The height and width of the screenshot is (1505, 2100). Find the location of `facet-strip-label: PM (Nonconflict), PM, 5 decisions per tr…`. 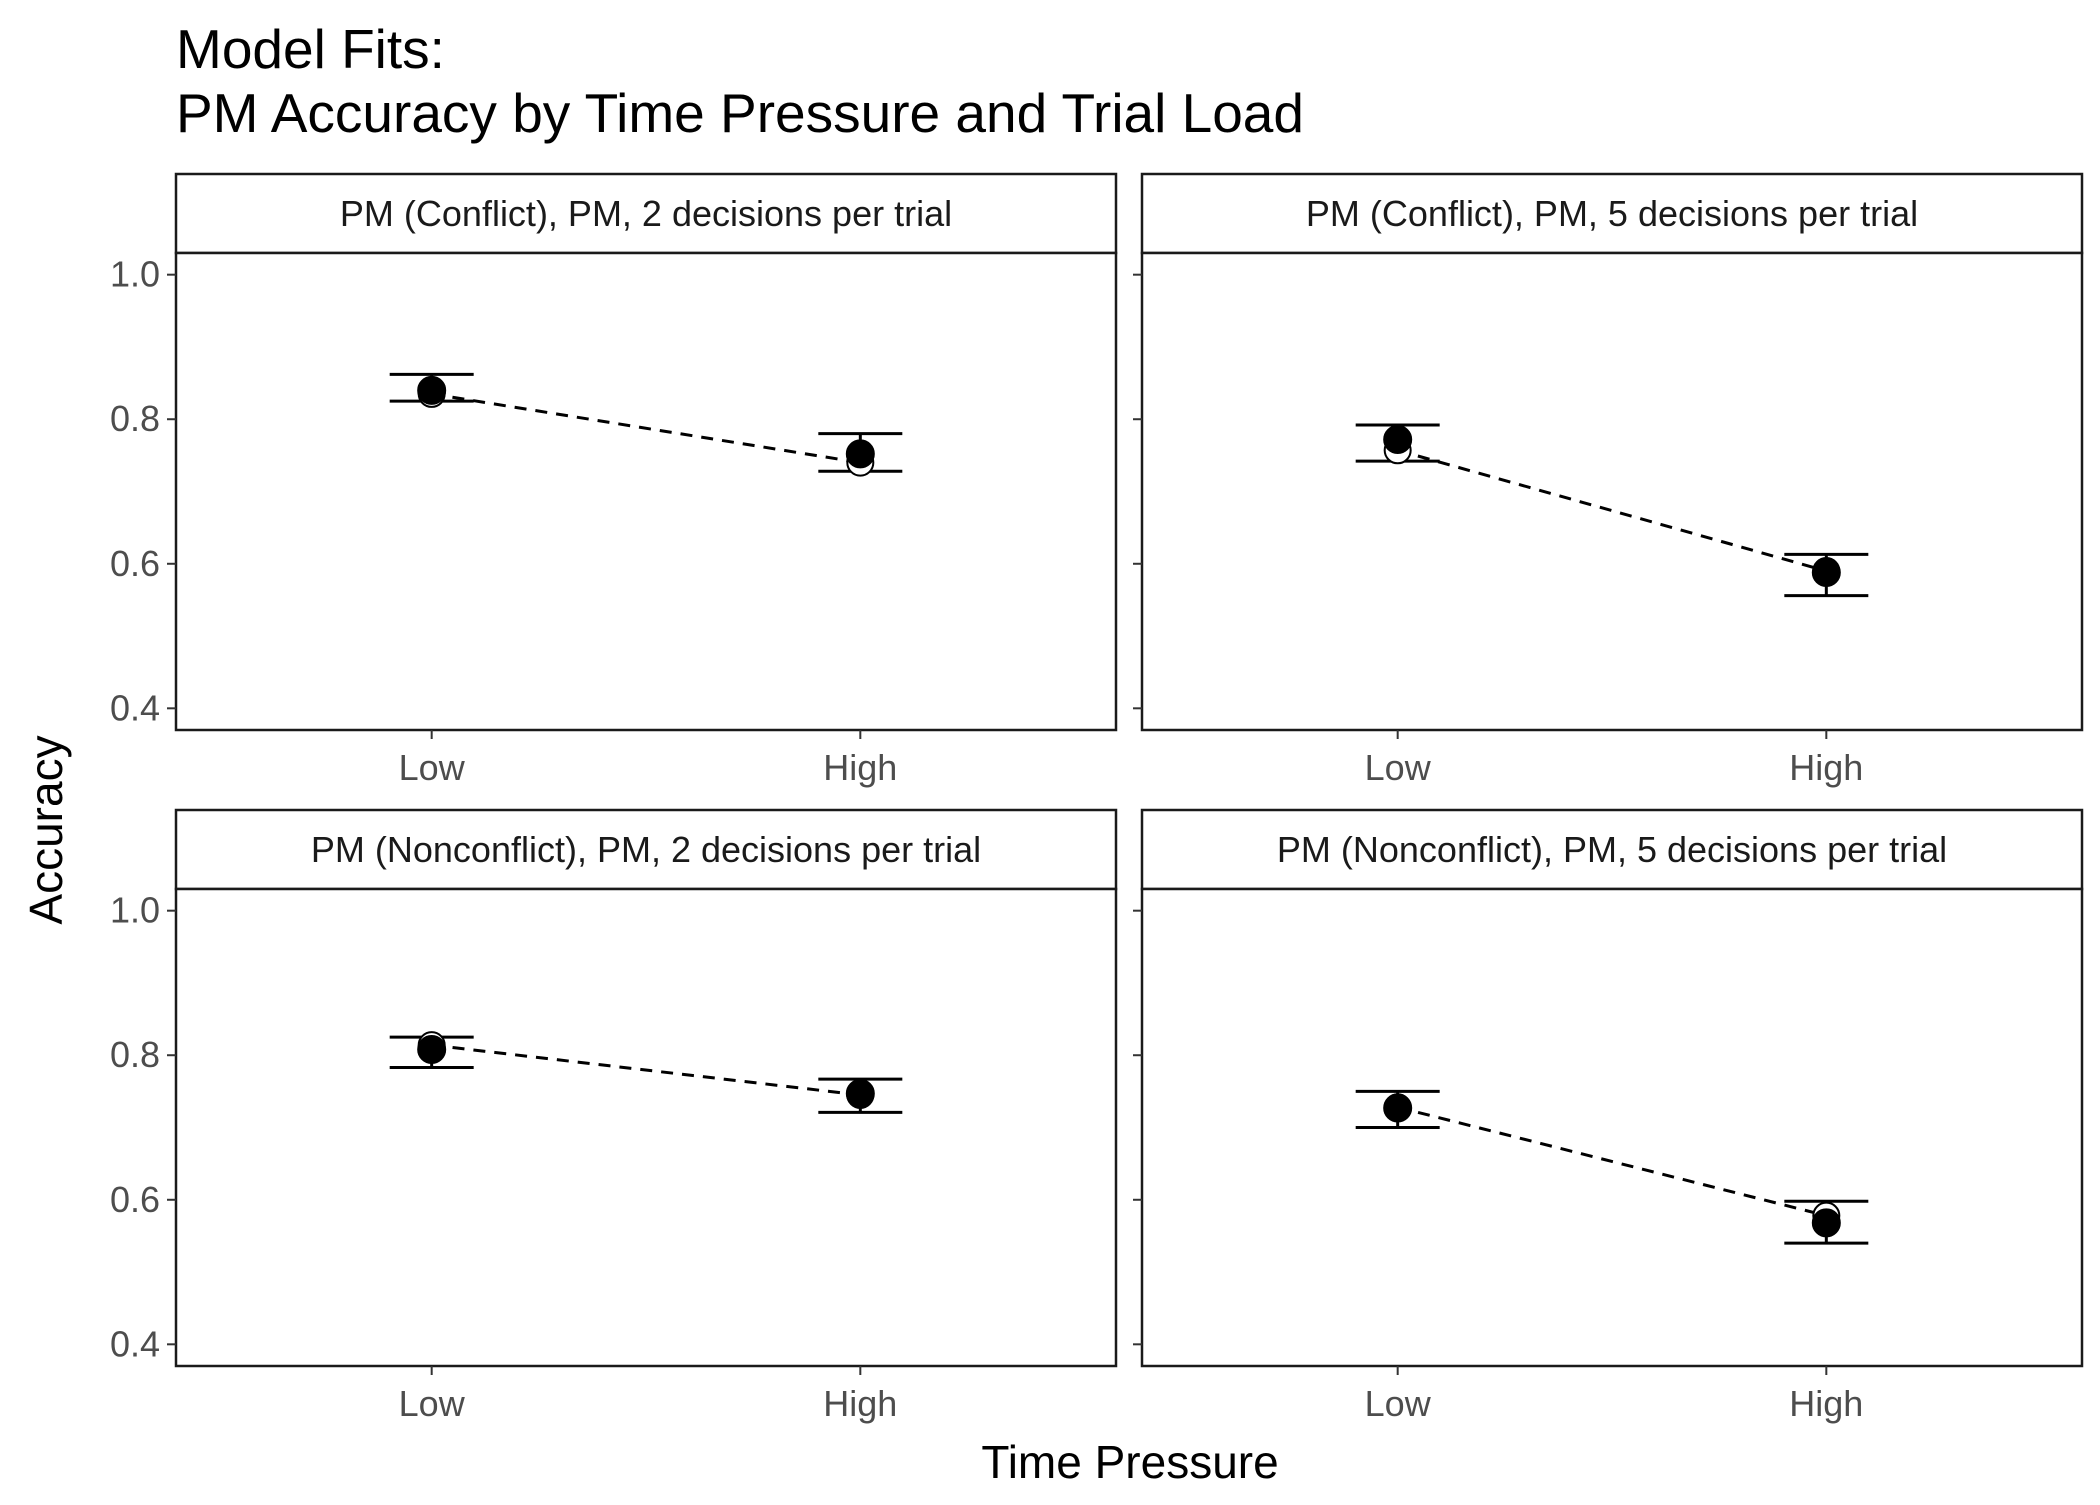

facet-strip-label: PM (Nonconflict), PM, 5 decisions per tr… is located at coordinates (1612, 849).